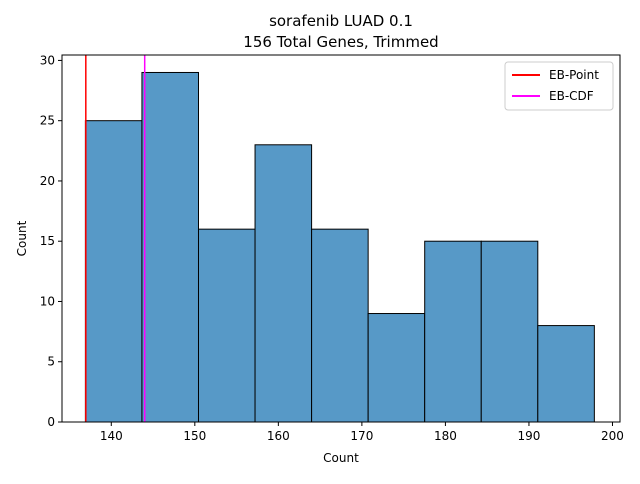 The image size is (640, 484). What do you see at coordinates (278, 436) in the screenshot?
I see `x-tick-label: 160` at bounding box center [278, 436].